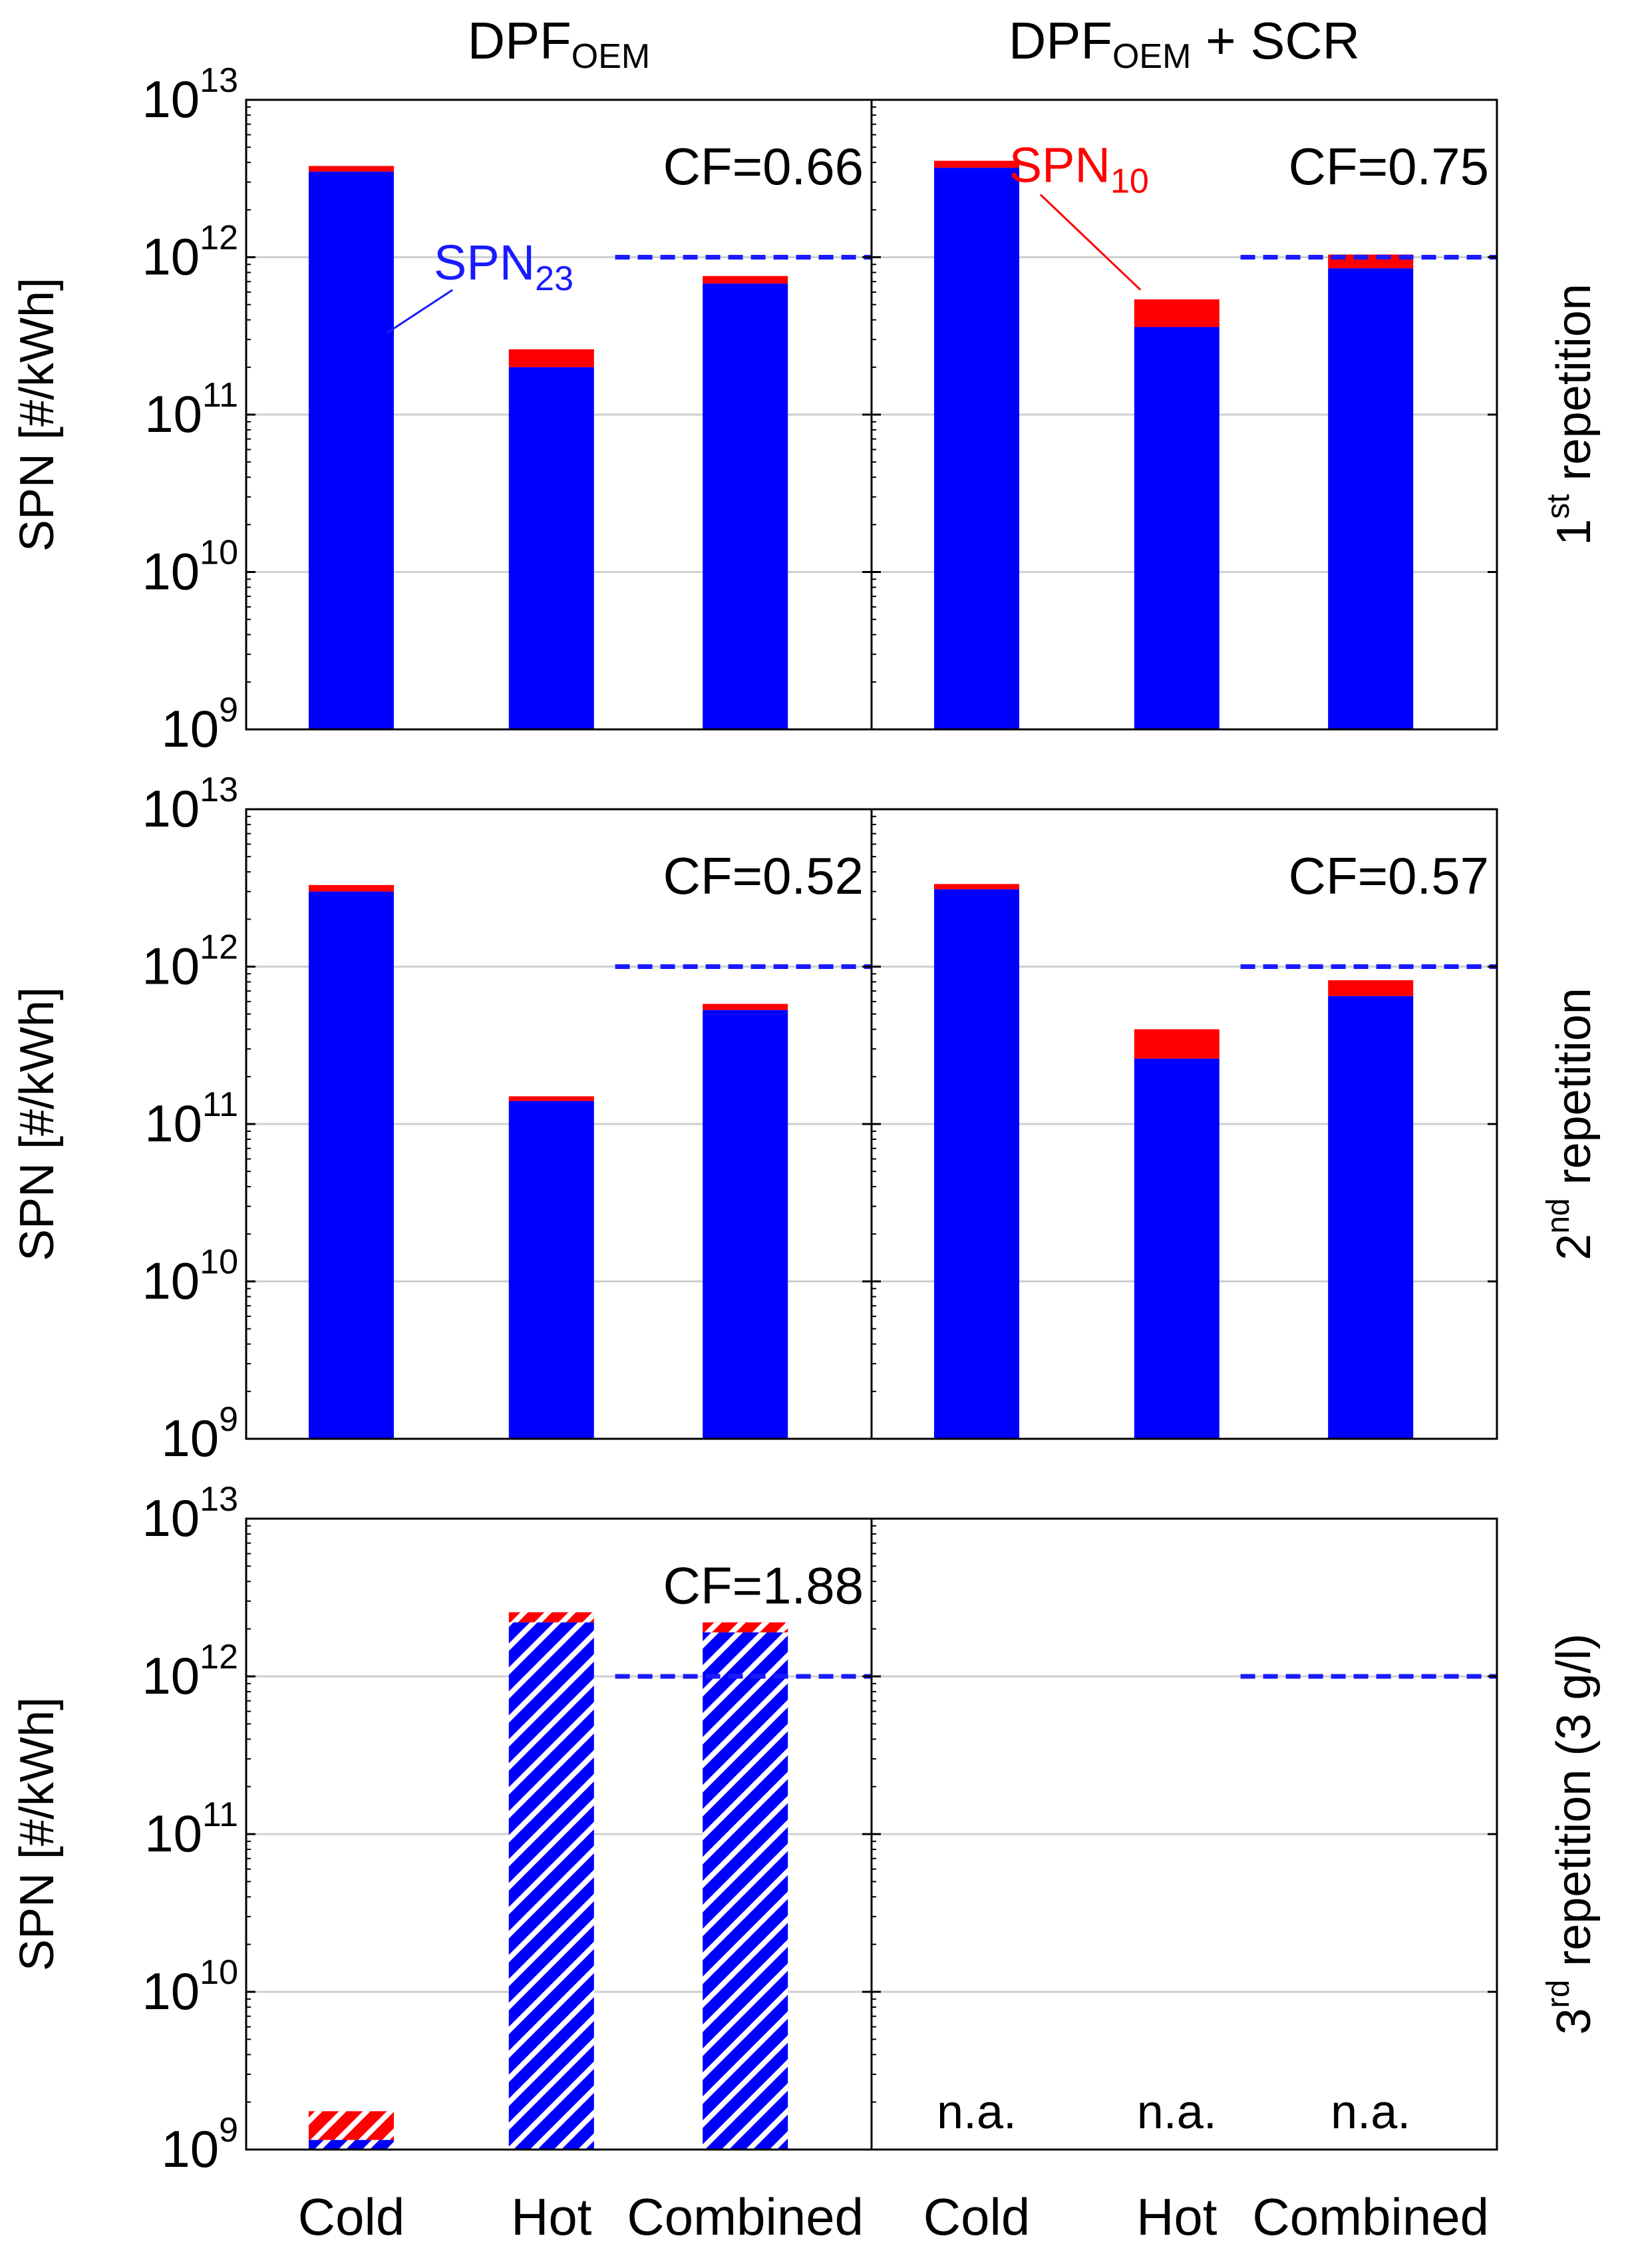 The image size is (1626, 2268). Describe the element at coordinates (1059, 165) in the screenshot. I see `series-annotation-name: SPN` at that location.